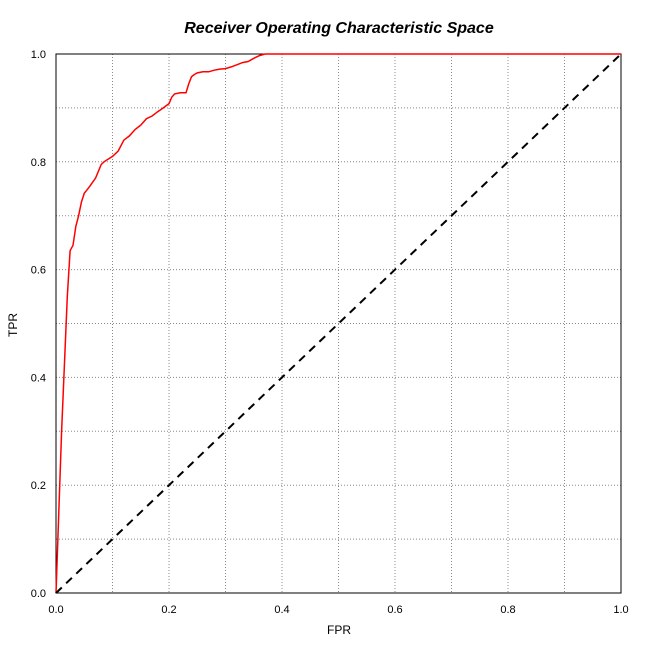 Image resolution: width=658 pixels, height=648 pixels. I want to click on y-tick-label: 0.4, so click(38, 378).